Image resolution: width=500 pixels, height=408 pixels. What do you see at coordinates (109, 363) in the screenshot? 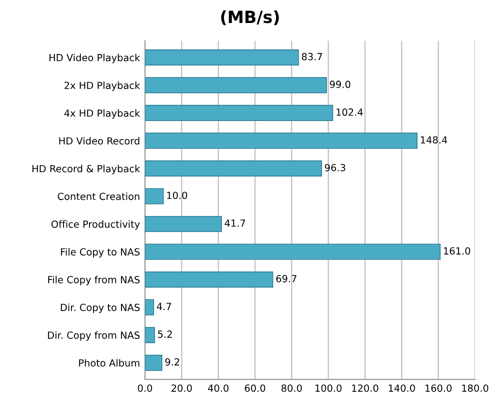
I see `y-tick-label: Photo Album` at bounding box center [109, 363].